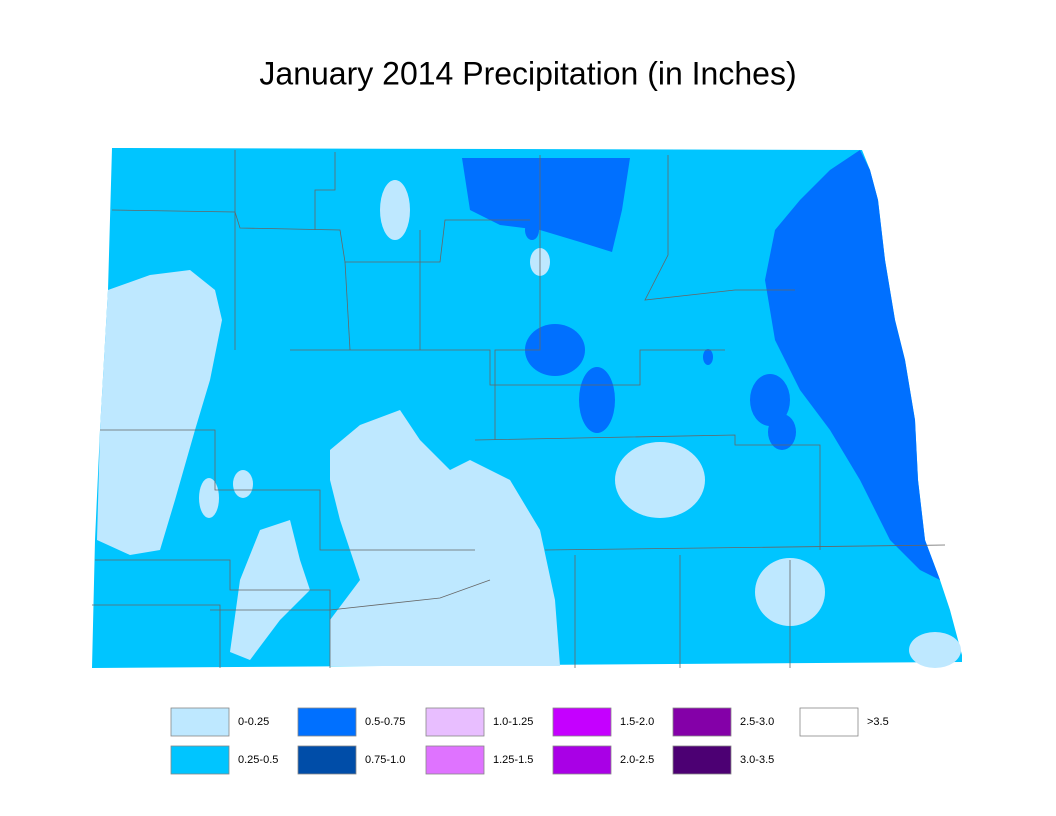  What do you see at coordinates (258, 760) in the screenshot?
I see `legend-label: 0.25-0.5` at bounding box center [258, 760].